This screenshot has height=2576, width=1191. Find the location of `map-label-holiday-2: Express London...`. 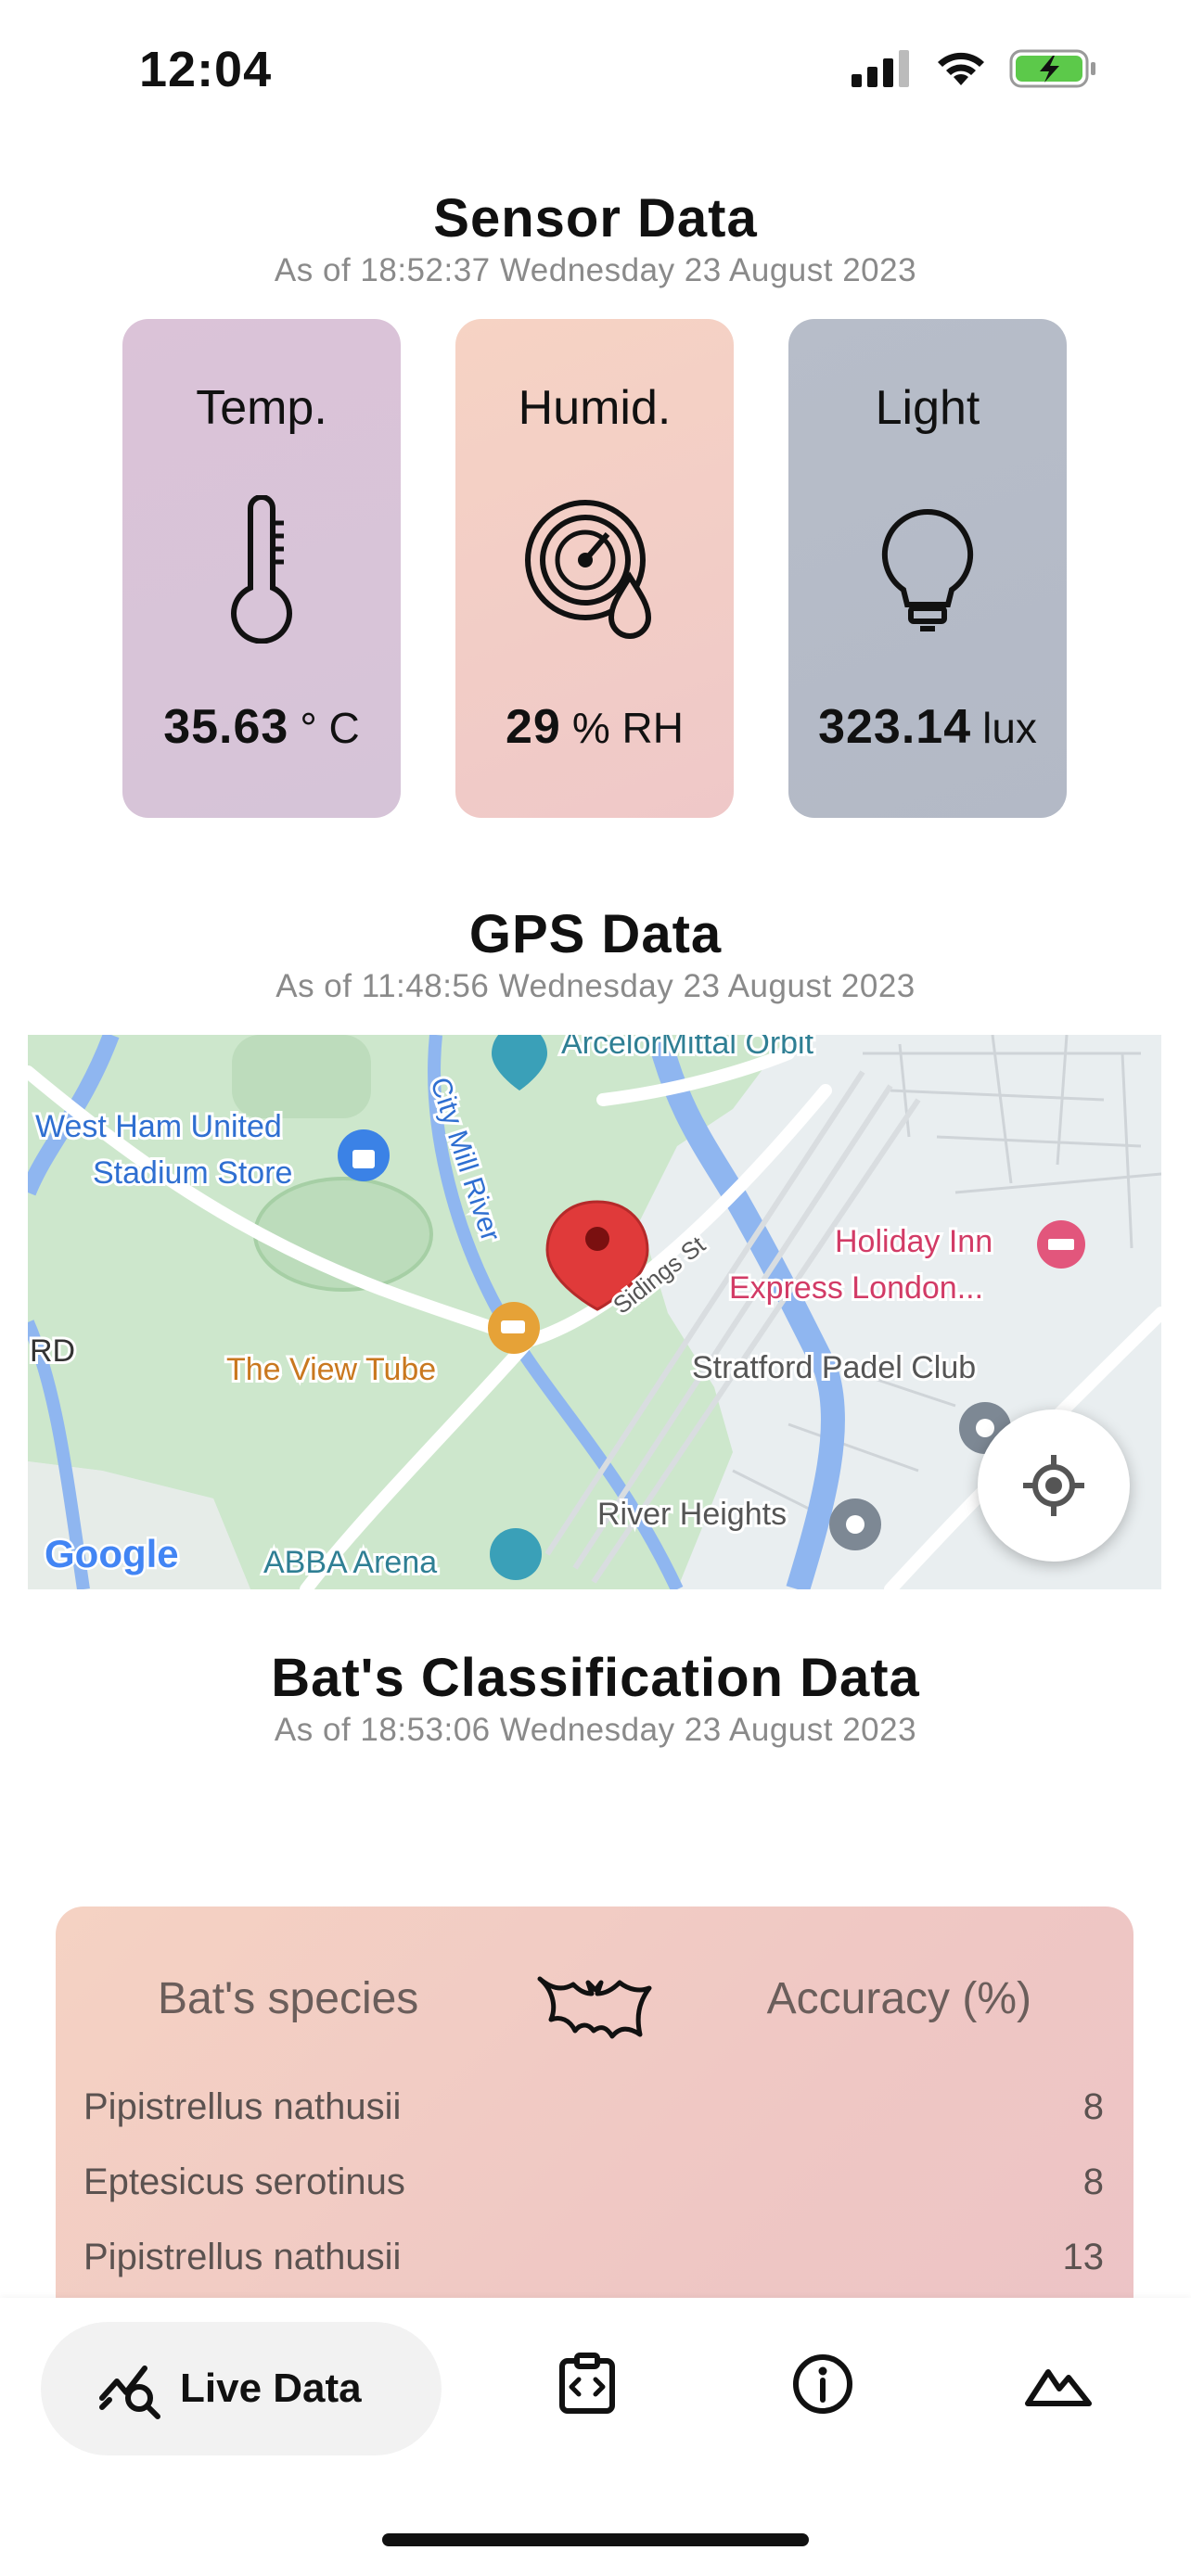

map-label-holiday-2: Express London... is located at coordinates (856, 1288).